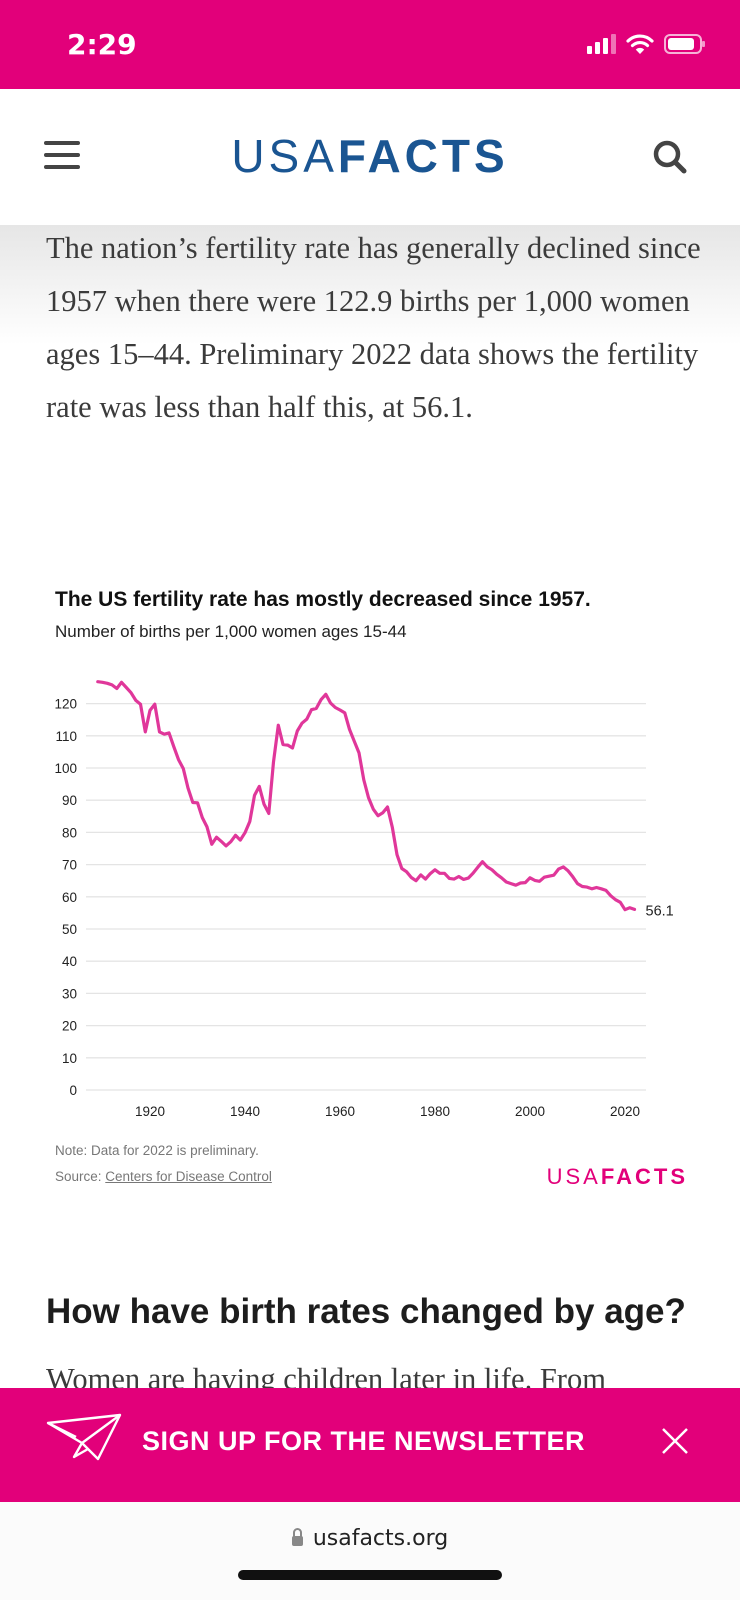 This screenshot has width=740, height=1600. I want to click on y-tick-label: 20, so click(69, 1026).